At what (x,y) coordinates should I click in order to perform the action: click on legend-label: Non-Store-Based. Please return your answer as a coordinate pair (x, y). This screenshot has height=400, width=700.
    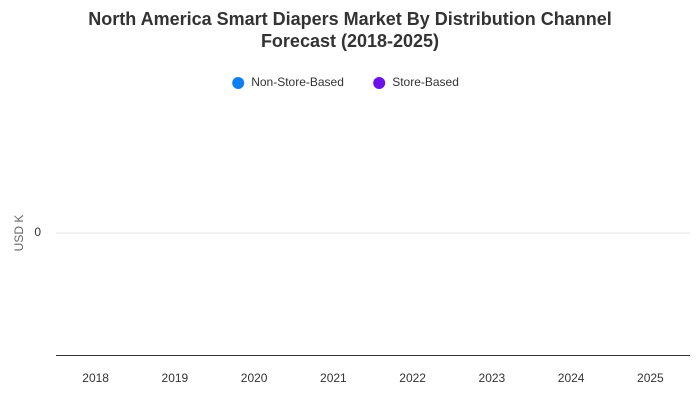
    Looking at the image, I should click on (297, 82).